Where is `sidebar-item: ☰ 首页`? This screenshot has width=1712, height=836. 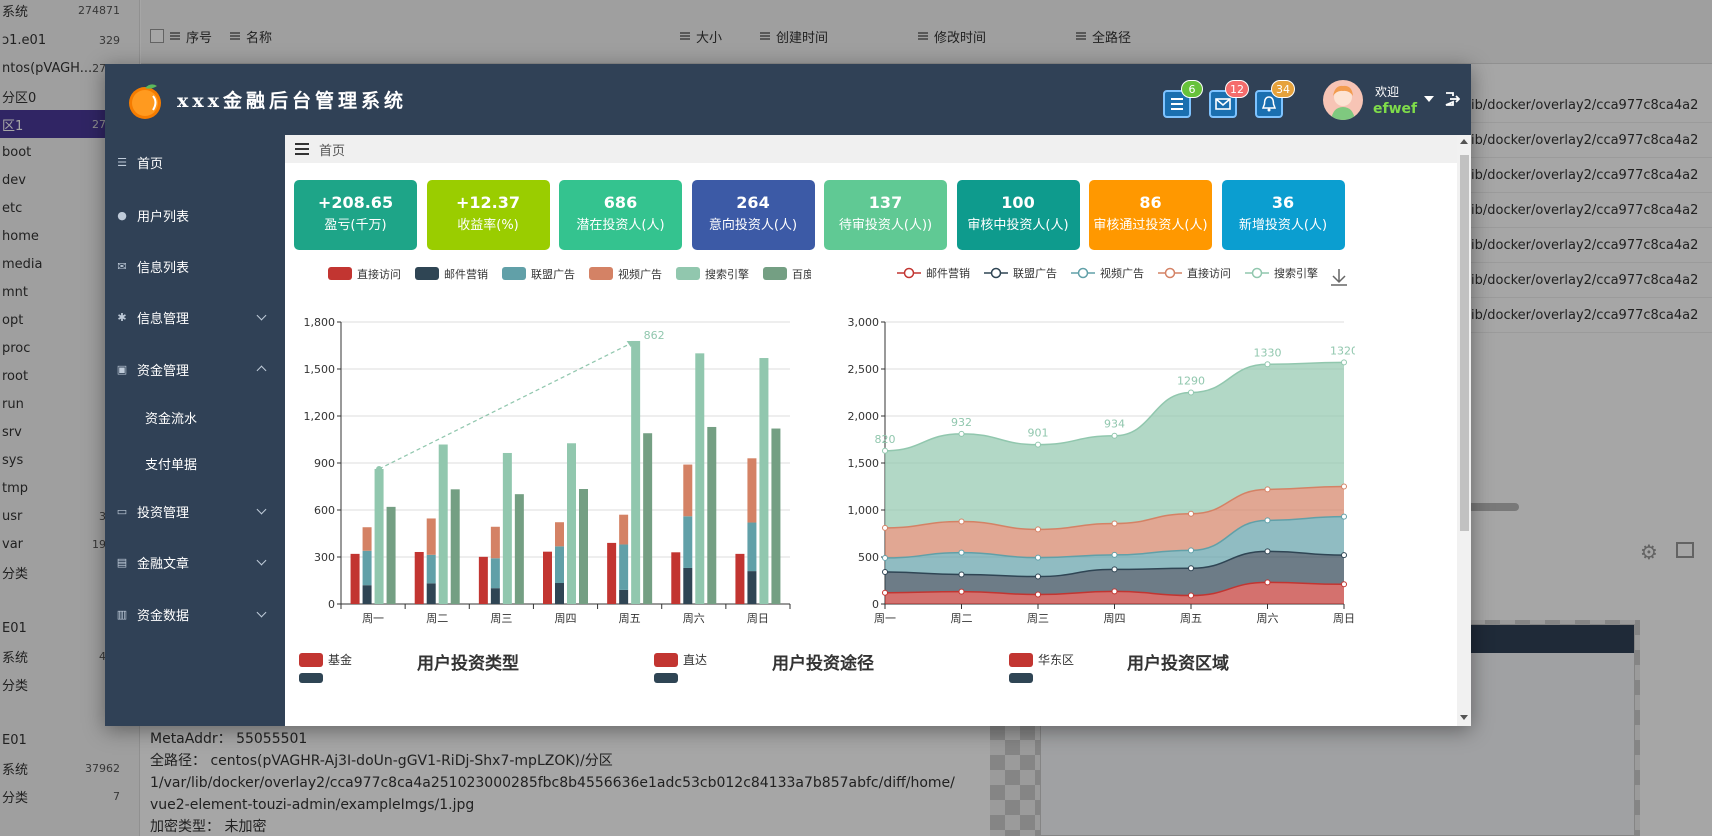
sidebar-item: ☰ 首页 is located at coordinates (195, 162).